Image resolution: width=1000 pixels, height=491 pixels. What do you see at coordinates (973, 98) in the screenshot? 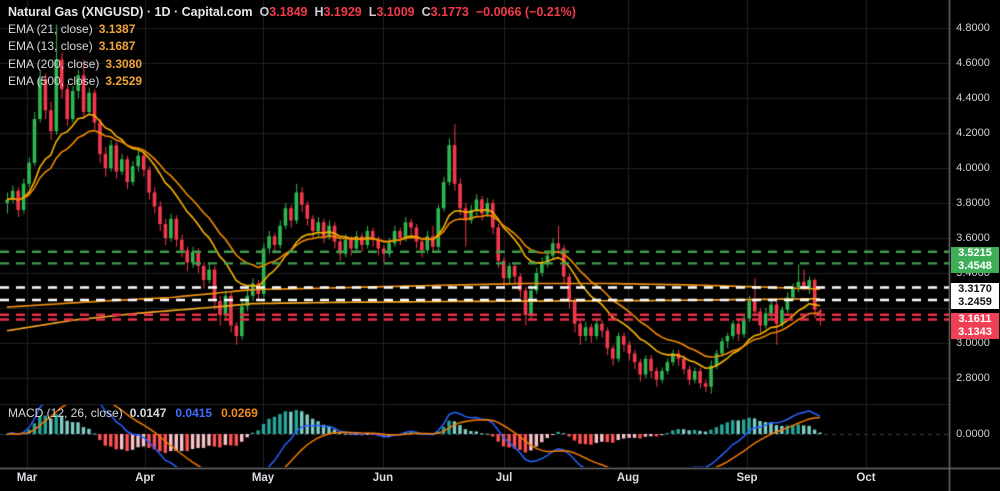
I see `price-tick: 4.4000` at bounding box center [973, 98].